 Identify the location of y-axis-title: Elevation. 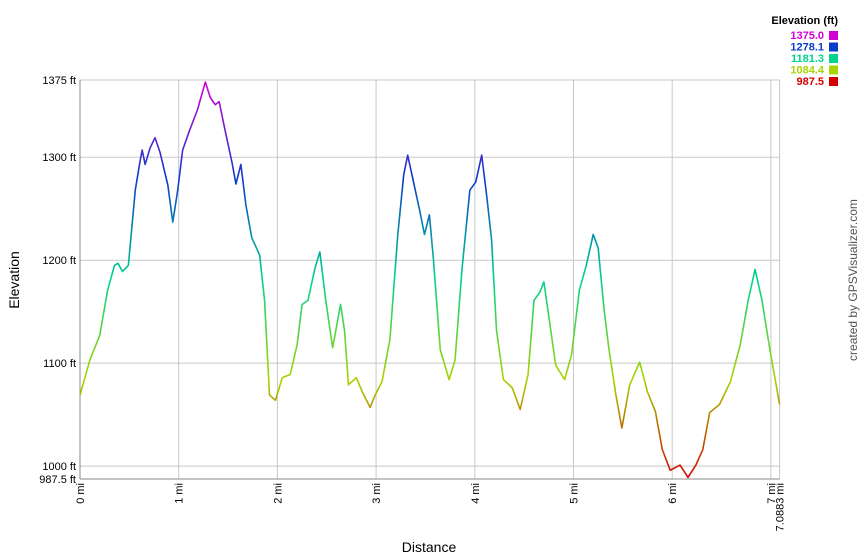
(14, 280).